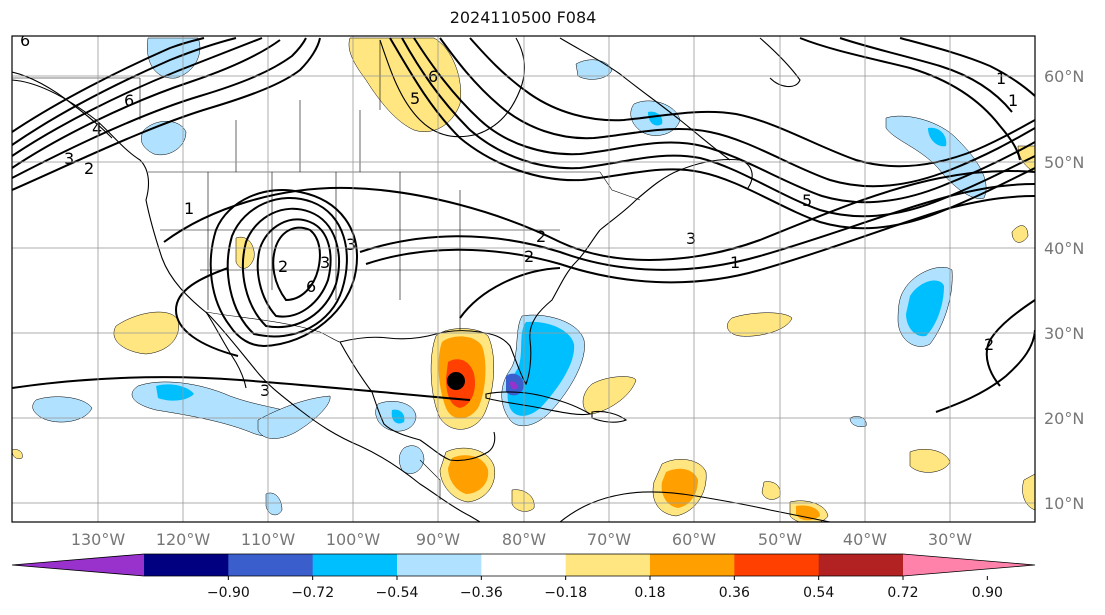 This screenshot has height=615, width=1105. I want to click on longitude-label: 130°W, so click(98, 539).